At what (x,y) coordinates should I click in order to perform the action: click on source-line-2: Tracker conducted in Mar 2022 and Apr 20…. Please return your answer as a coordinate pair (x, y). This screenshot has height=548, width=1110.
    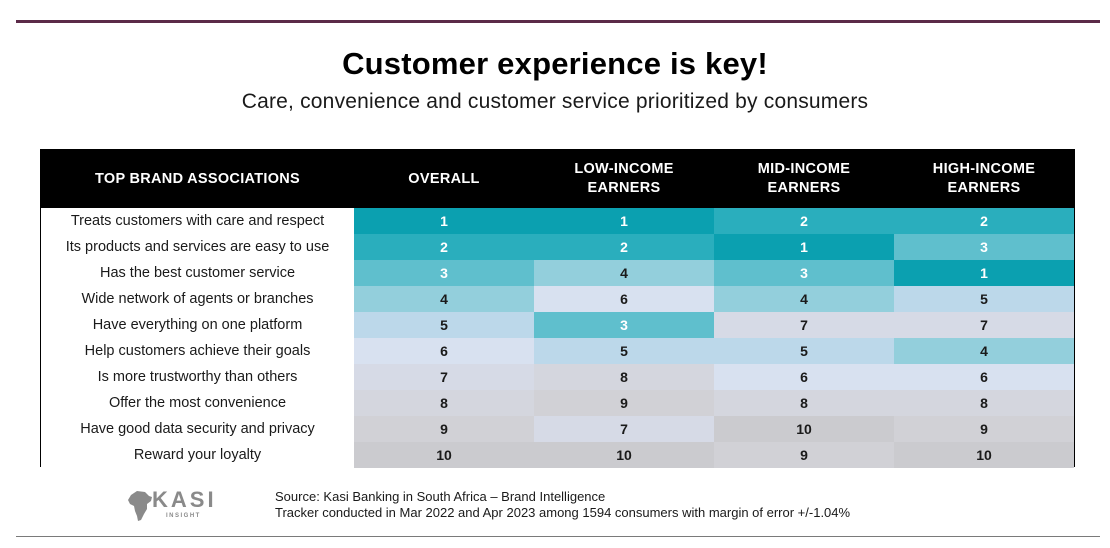
    Looking at the image, I should click on (563, 512).